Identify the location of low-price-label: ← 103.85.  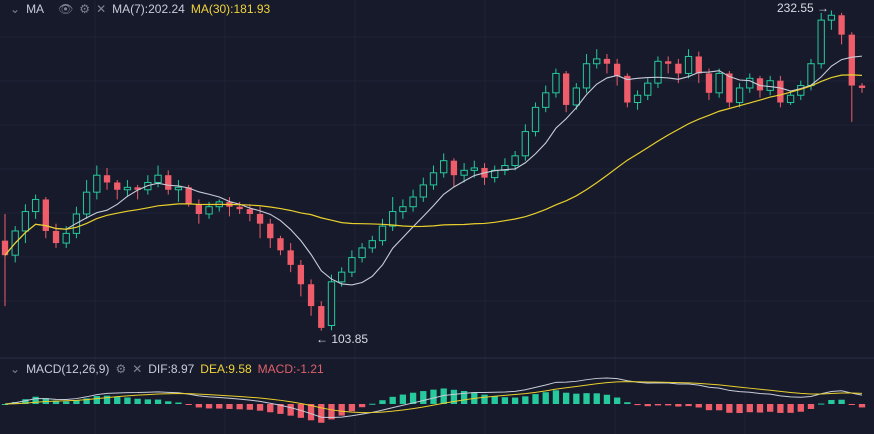
(342, 339).